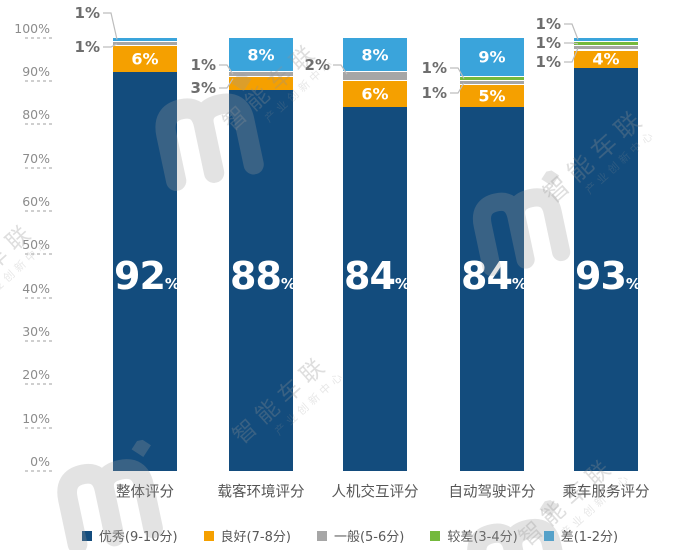 This screenshot has height=550, width=700. I want to click on legend: 优秀(9-10分) 良好(7-8分) 一般(5-6分) 较差(3-4分) 差(1-2分), so click(350, 535).